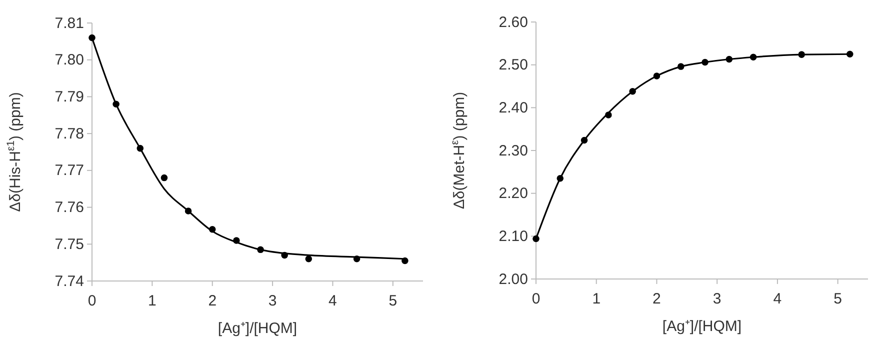  Describe the element at coordinates (513, 22) in the screenshot. I see `y-tick-label: 2.60` at that location.